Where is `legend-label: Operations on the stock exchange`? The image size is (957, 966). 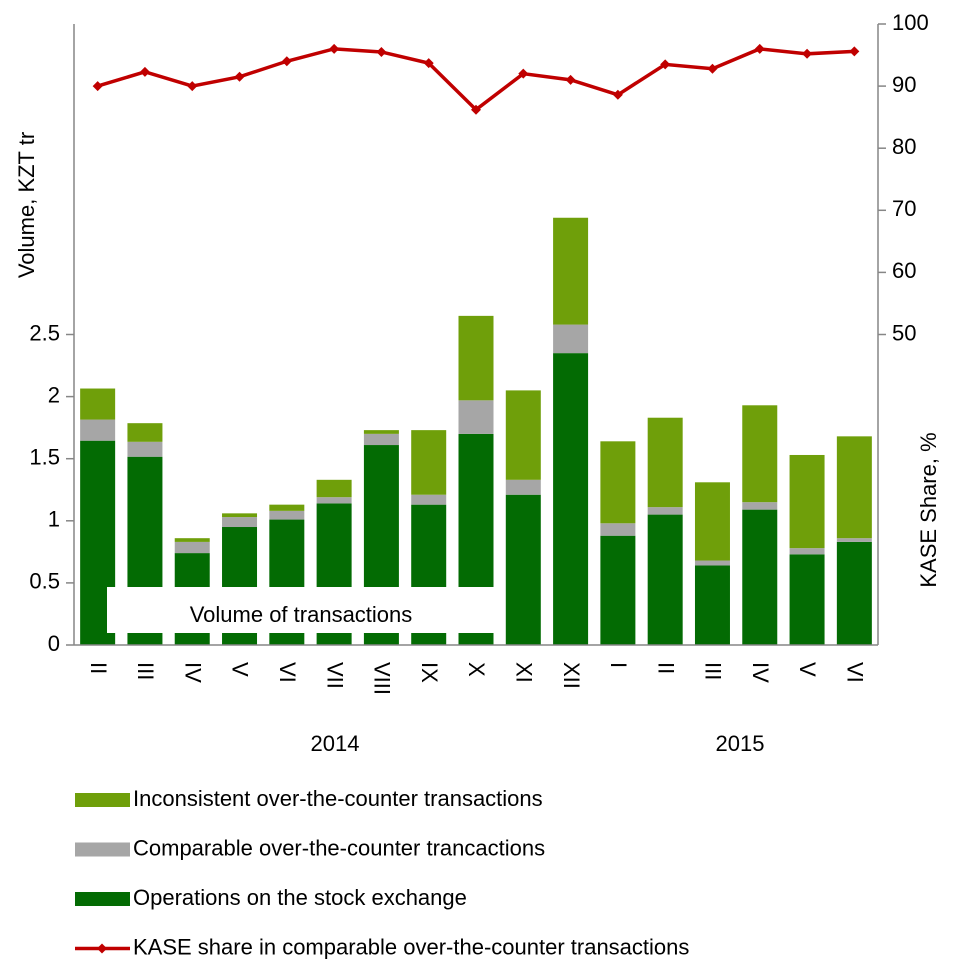
legend-label: Operations on the stock exchange is located at coordinates (300, 897).